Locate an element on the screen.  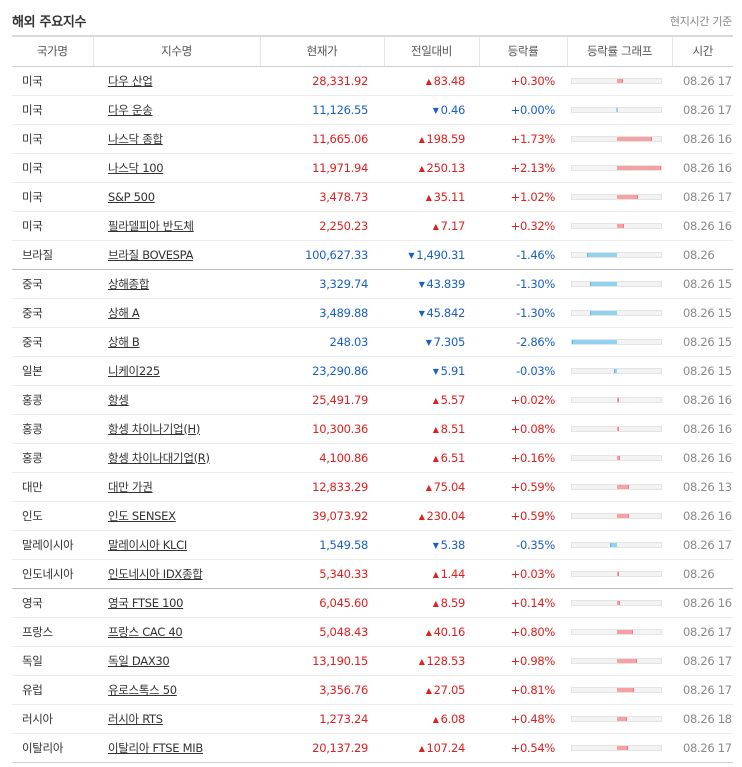
arrow-down-icon: ▼ is located at coordinates (428, 342).